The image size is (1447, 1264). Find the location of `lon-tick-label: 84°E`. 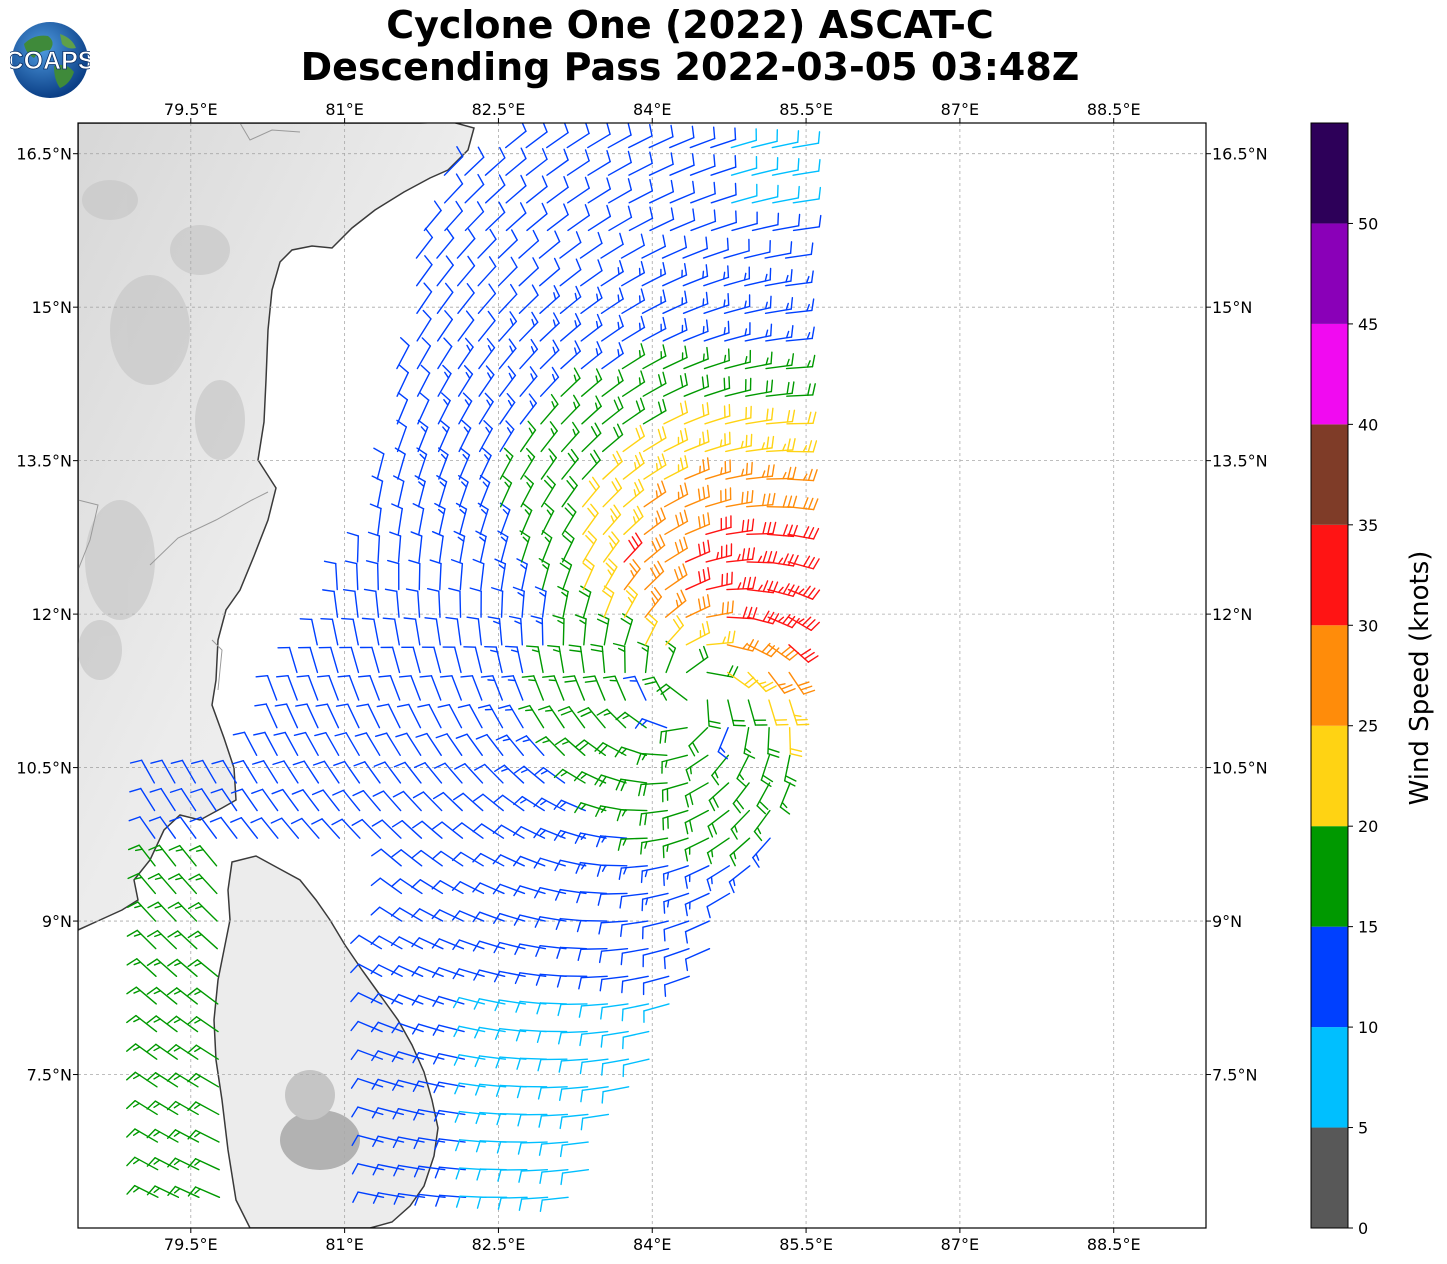

lon-tick-label: 84°E is located at coordinates (652, 109).